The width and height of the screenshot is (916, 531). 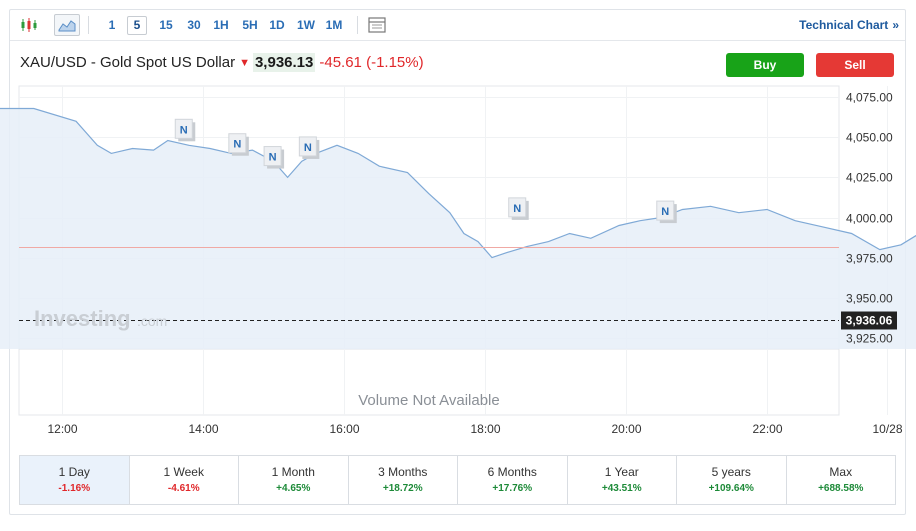 What do you see at coordinates (732, 480) in the screenshot?
I see `period-5-years: 5 years +109.64%` at bounding box center [732, 480].